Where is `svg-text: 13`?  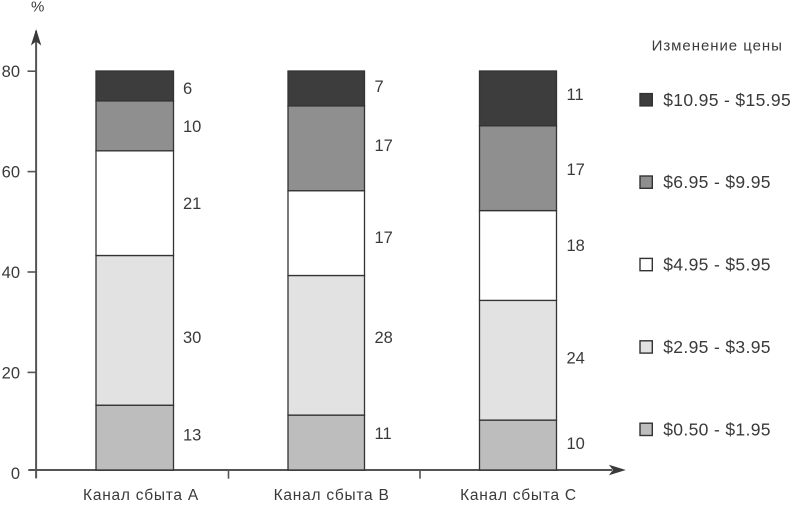
svg-text: 13 is located at coordinates (192, 435).